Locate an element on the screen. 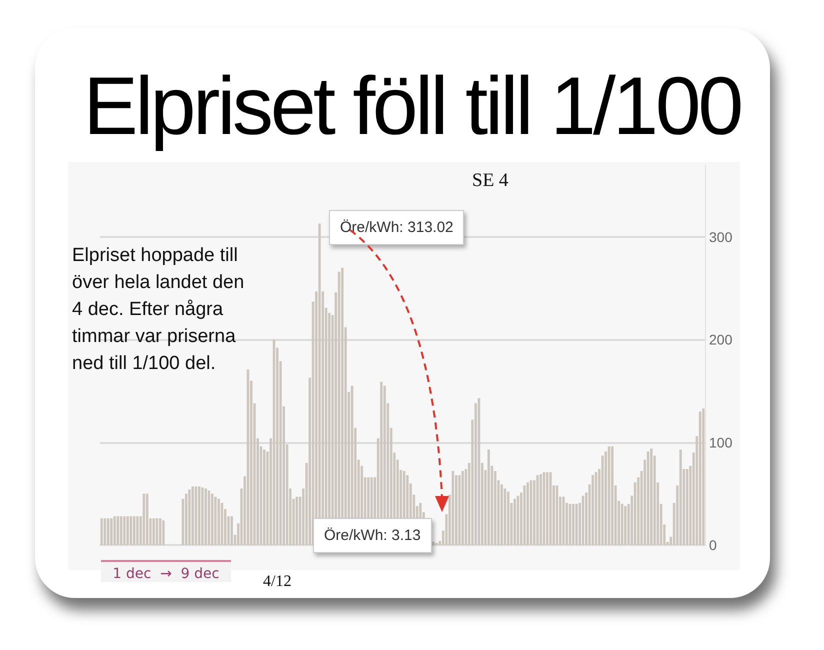 The image size is (824, 650). annotation: Elpriset hoppade till över hela landet den 4 dec. Efter några timmar var priserna ned till 1/100 del. is located at coordinates (158, 310).